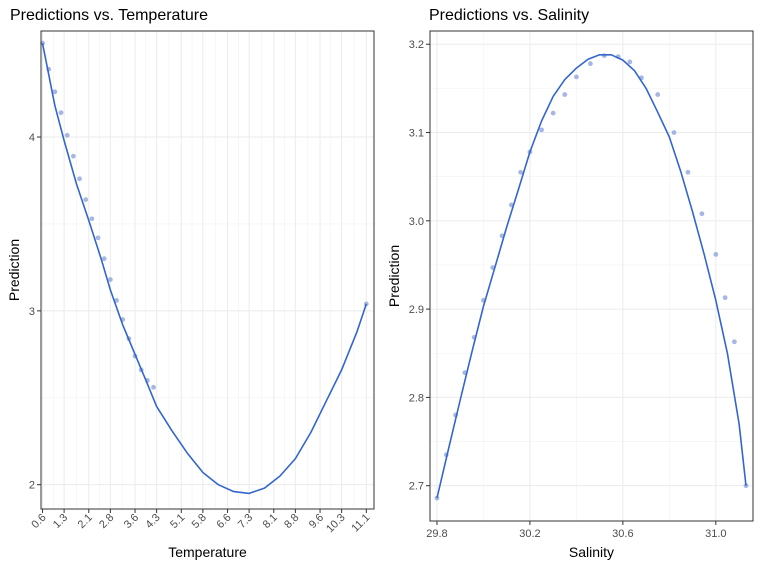  What do you see at coordinates (60, 521) in the screenshot?
I see `x-tick-label: 1.3` at bounding box center [60, 521].